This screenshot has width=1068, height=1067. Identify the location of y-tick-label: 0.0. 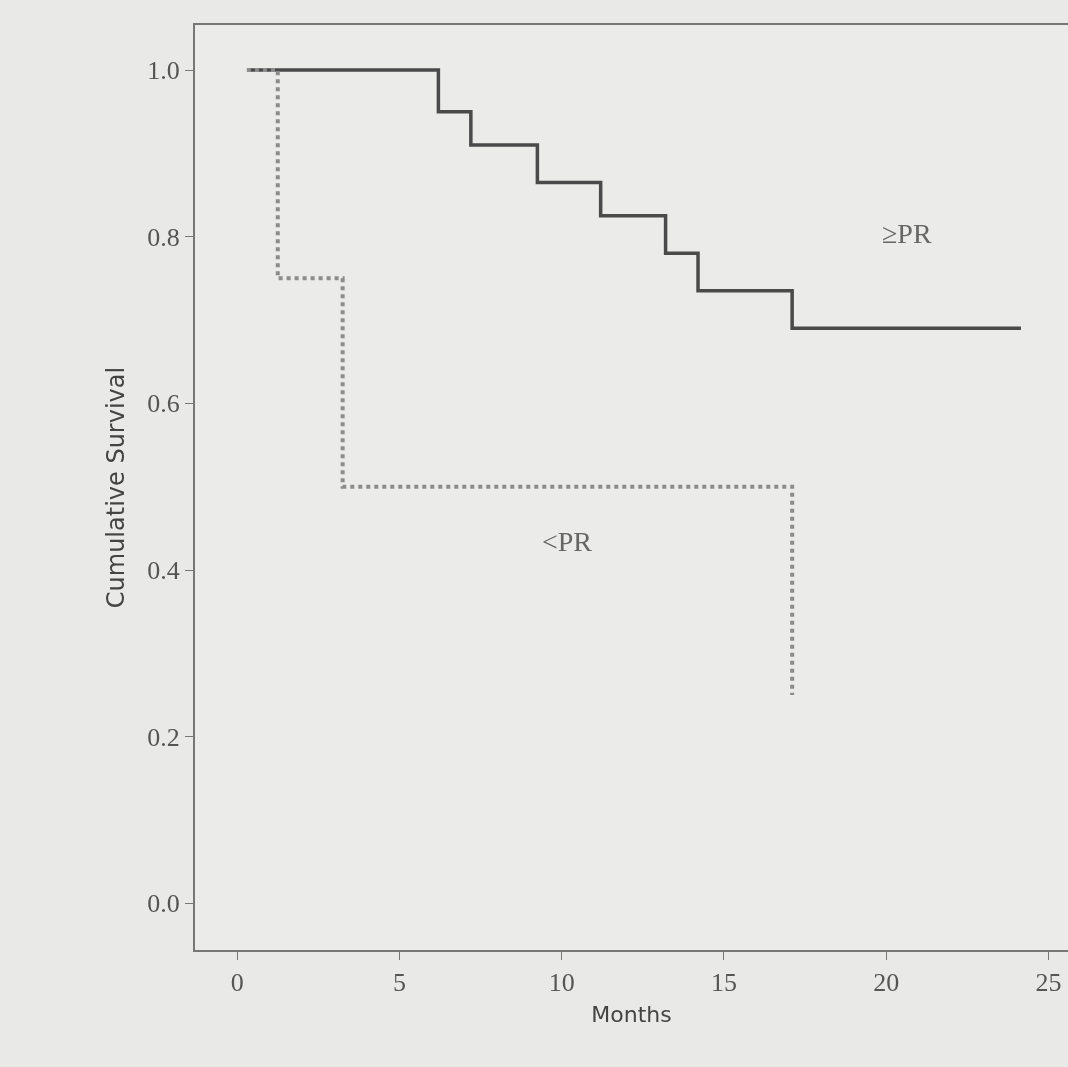
(163, 904).